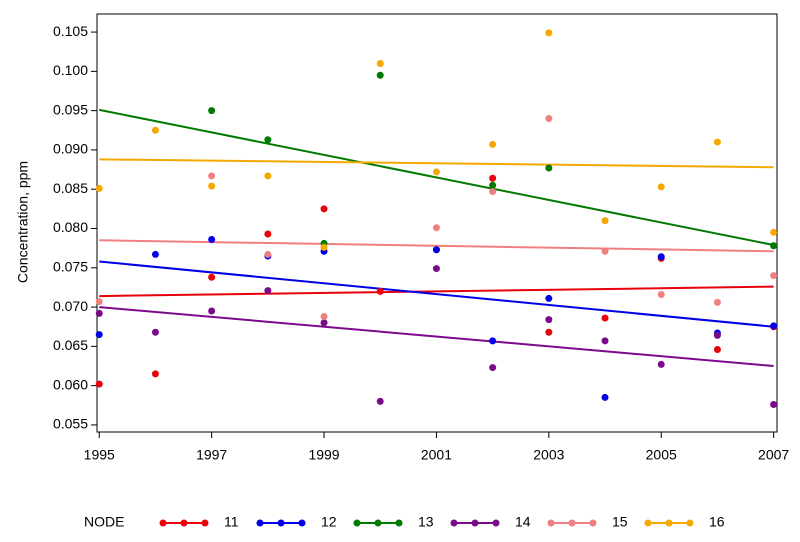 The height and width of the screenshot is (542, 800). Describe the element at coordinates (620, 522) in the screenshot. I see `legend-label: 15` at that location.